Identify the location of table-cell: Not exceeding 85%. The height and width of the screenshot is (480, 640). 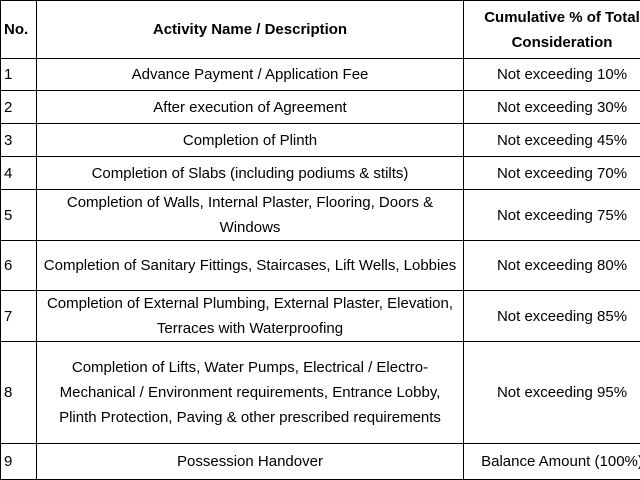
(551, 316).